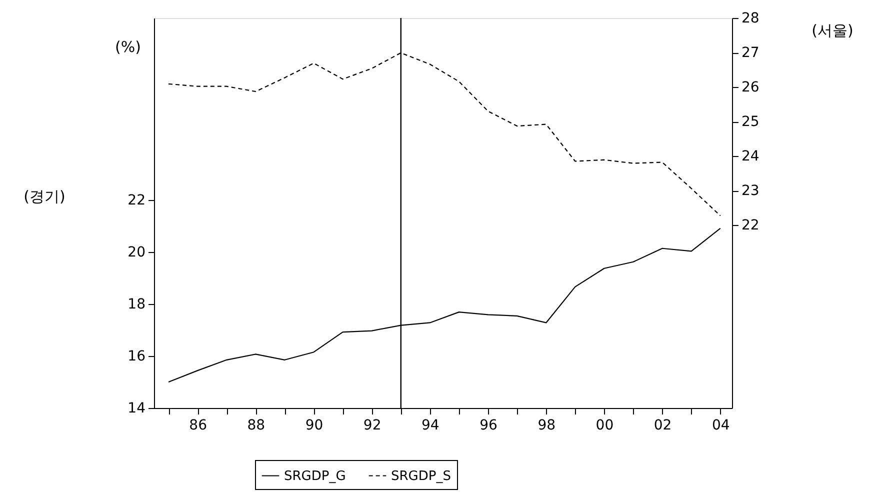 The width and height of the screenshot is (869, 499). I want to click on x-tick-label: 96, so click(489, 426).